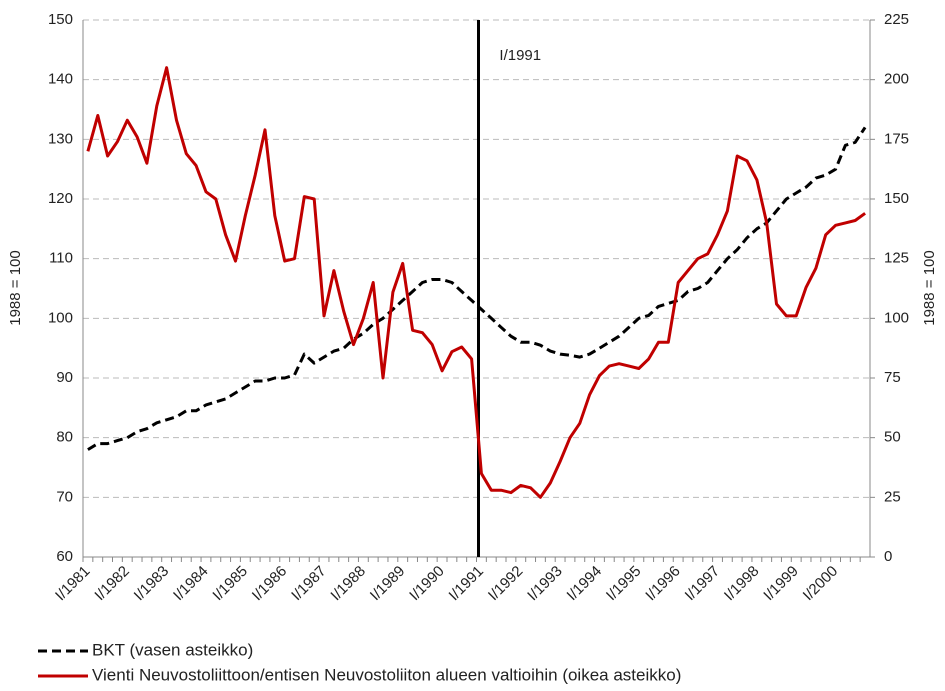  What do you see at coordinates (742, 584) in the screenshot?
I see `x-tick-label: I/1998` at bounding box center [742, 584].